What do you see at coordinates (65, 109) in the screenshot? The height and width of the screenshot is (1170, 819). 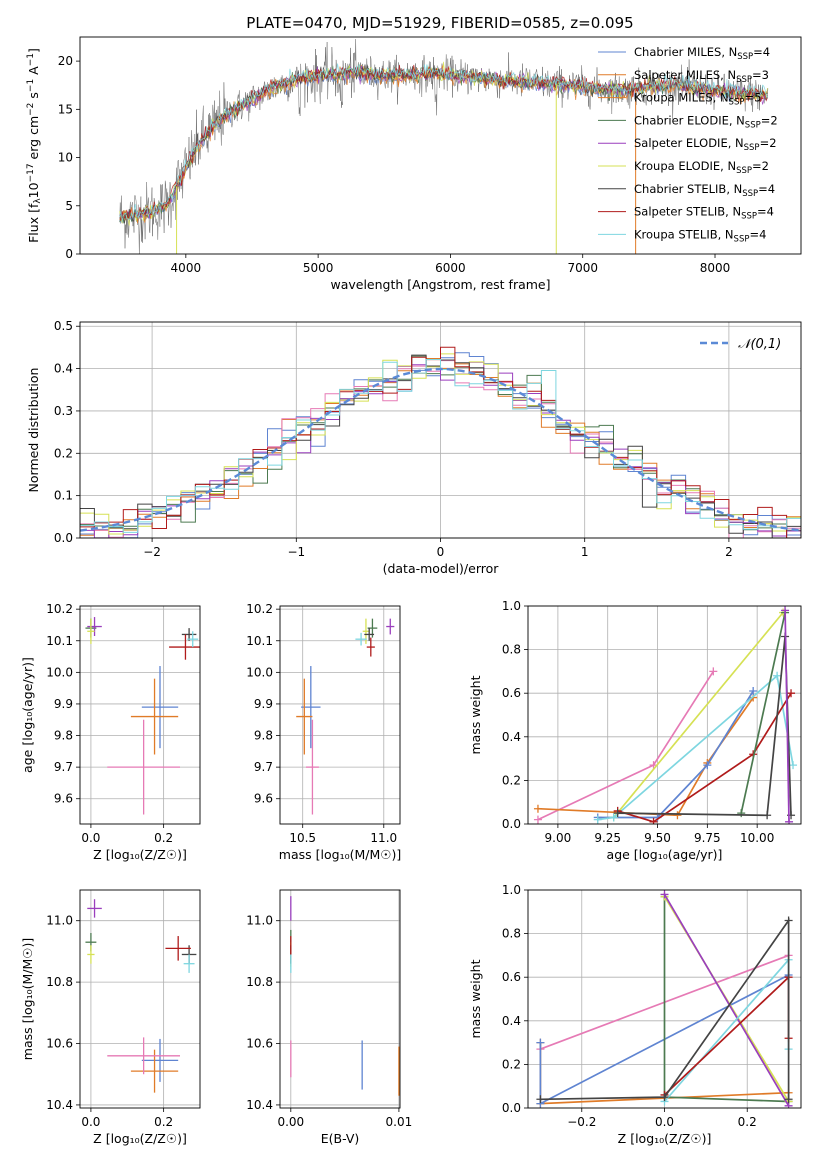 I see `y-tick-label: 15` at bounding box center [65, 109].